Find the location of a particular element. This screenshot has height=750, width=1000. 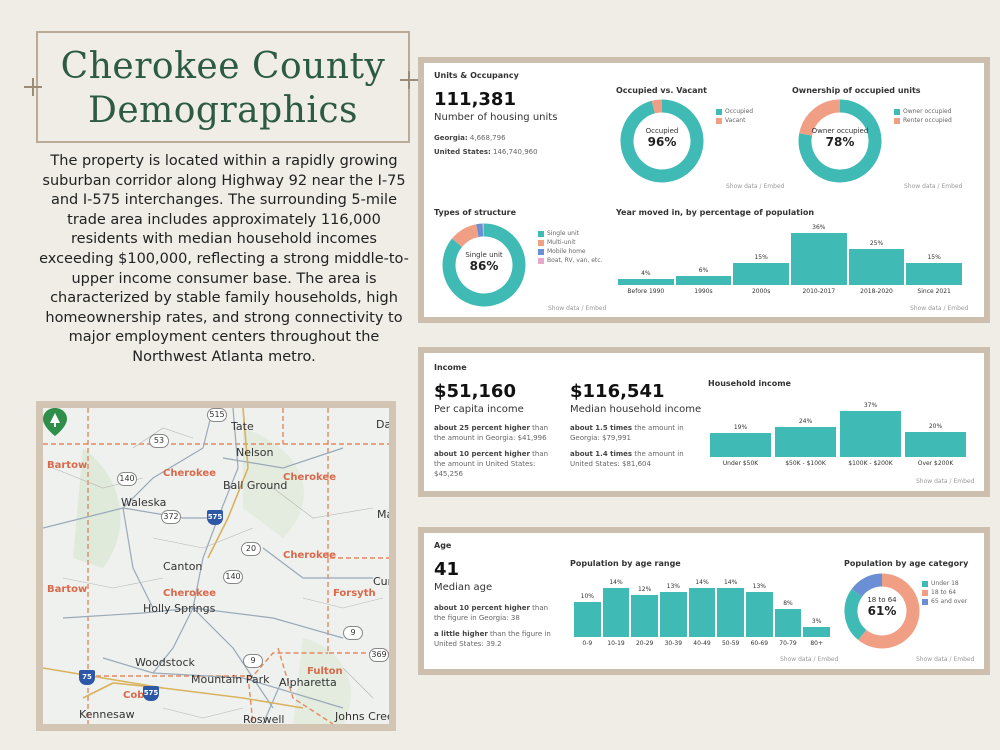

bar-category-label: 40-49 is located at coordinates (702, 643).